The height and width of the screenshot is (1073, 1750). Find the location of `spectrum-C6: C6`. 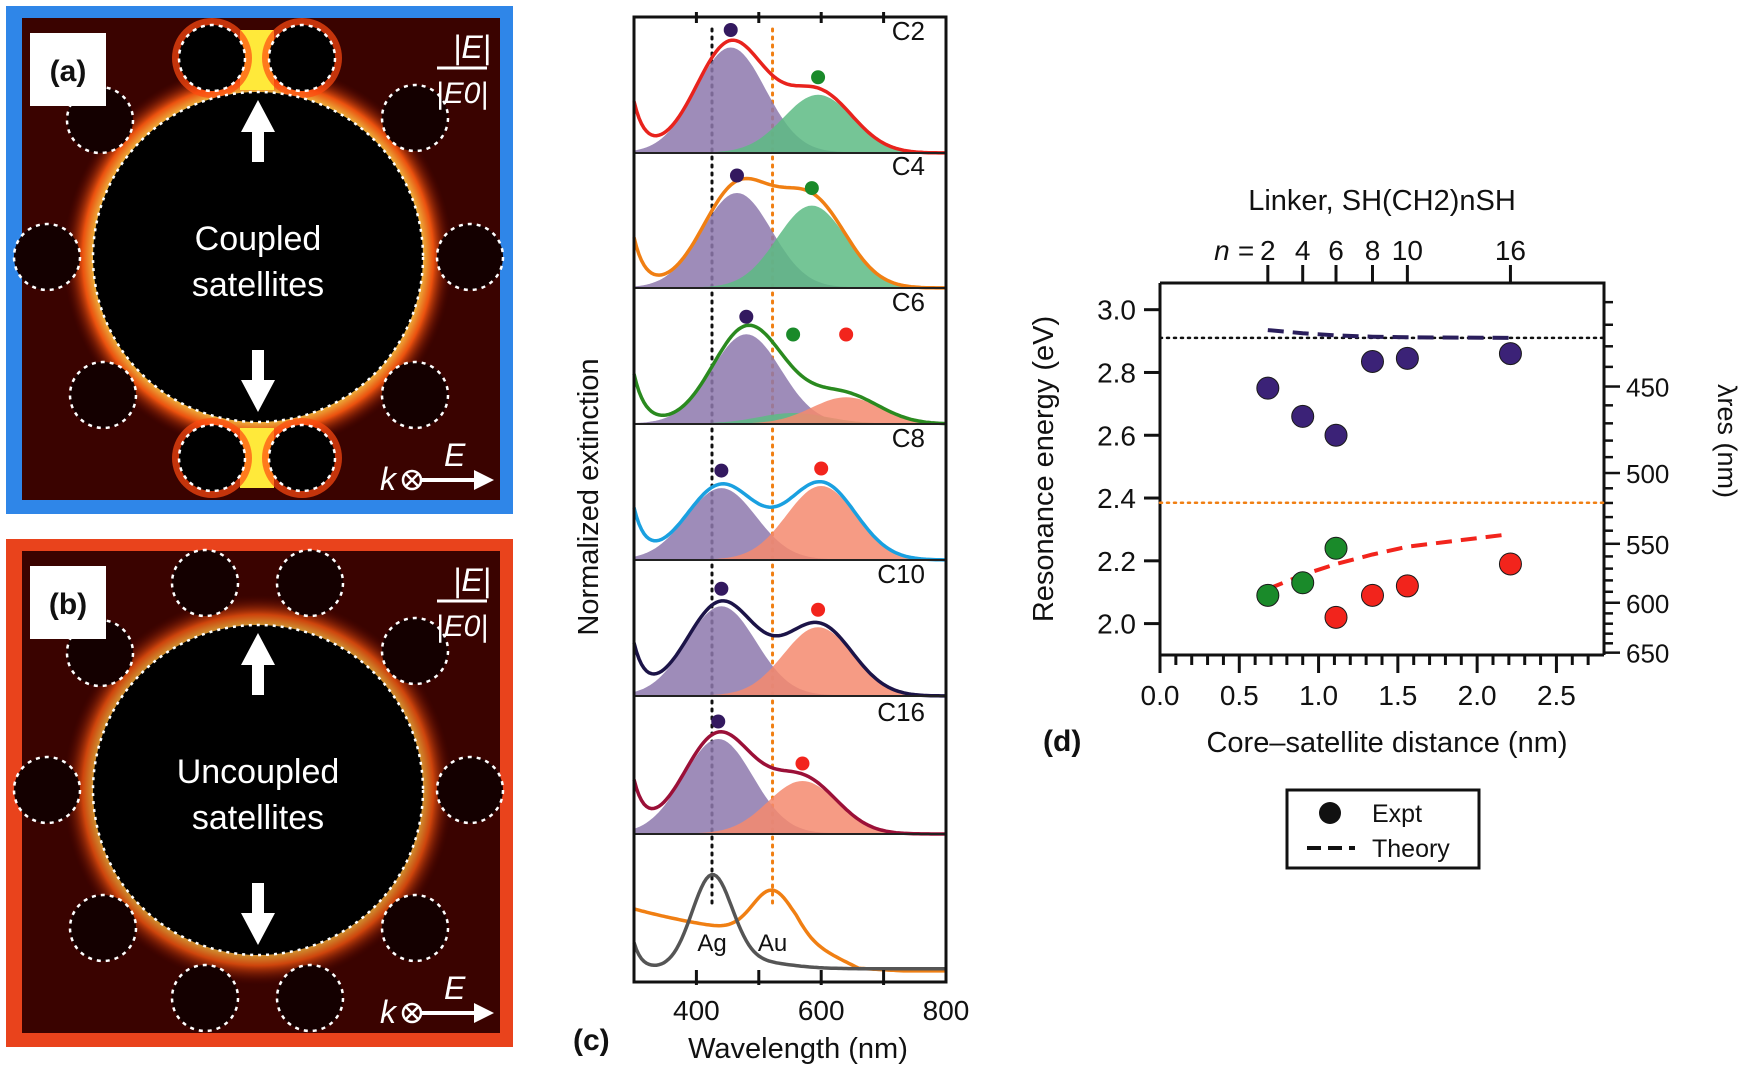

spectrum-C6: C6 is located at coordinates (789, 356).